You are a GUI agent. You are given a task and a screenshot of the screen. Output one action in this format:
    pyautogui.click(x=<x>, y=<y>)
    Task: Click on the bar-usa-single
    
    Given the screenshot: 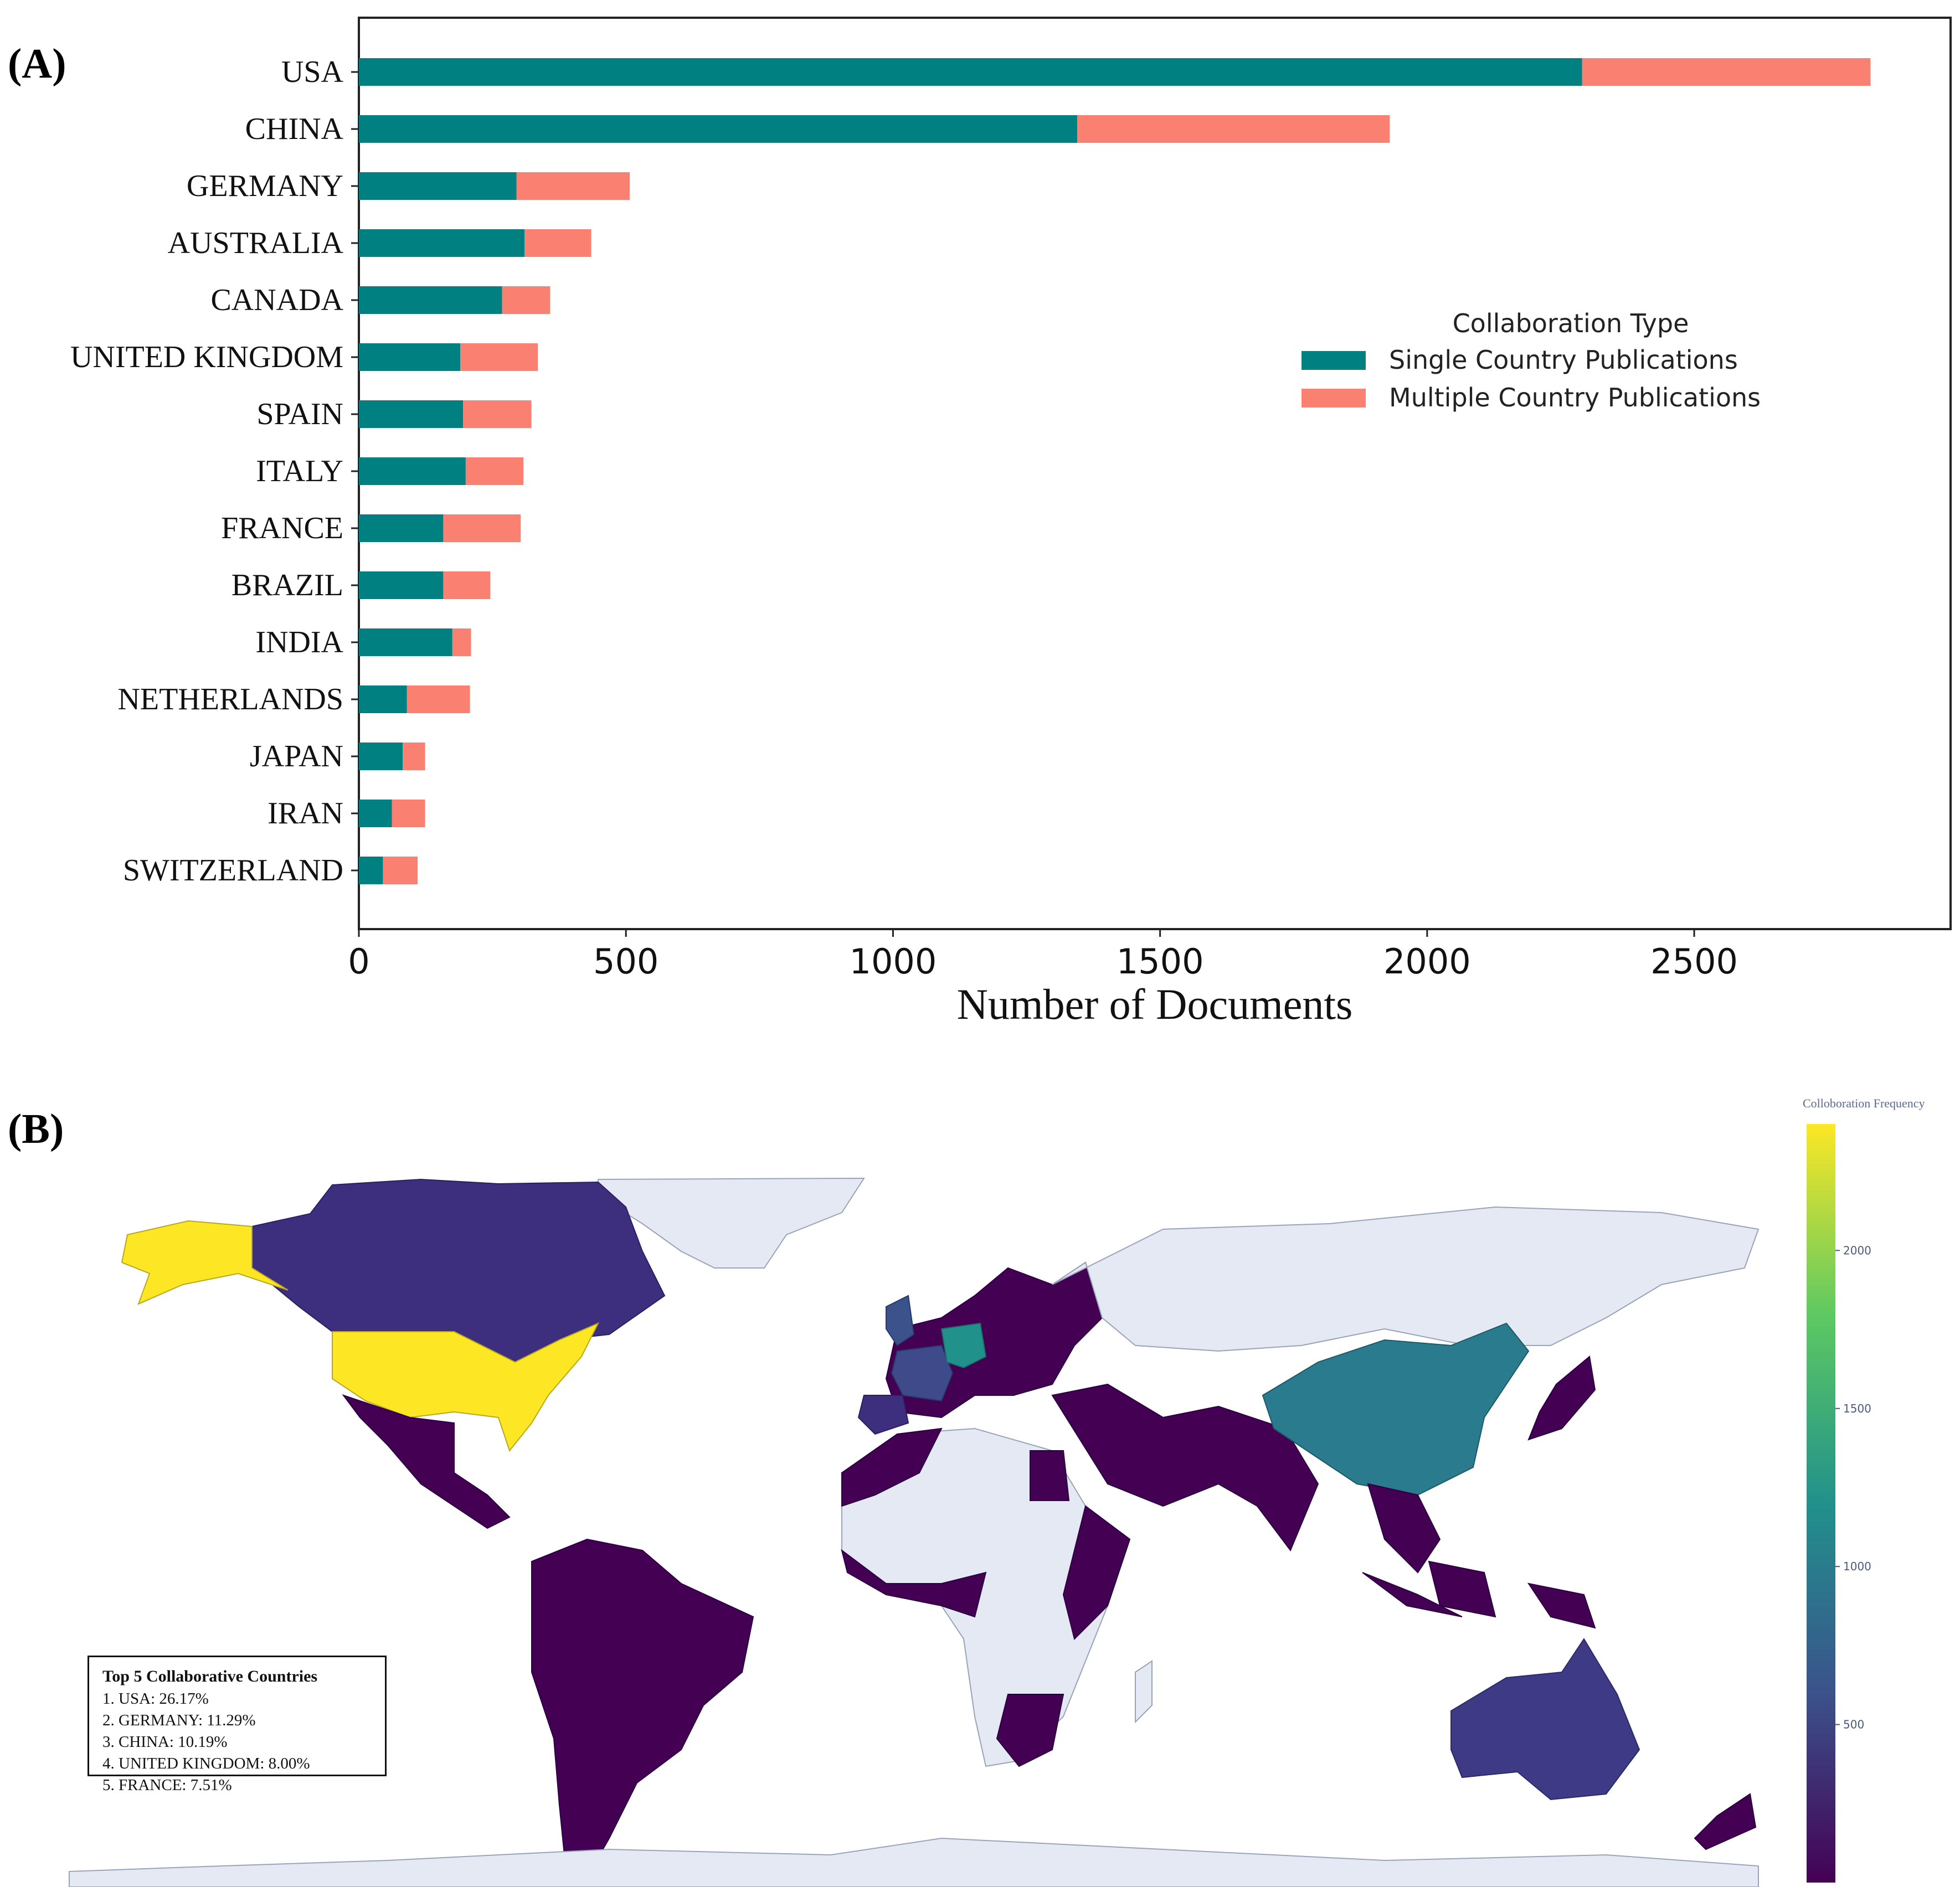 What is the action you would take?
    pyautogui.click(x=970, y=72)
    